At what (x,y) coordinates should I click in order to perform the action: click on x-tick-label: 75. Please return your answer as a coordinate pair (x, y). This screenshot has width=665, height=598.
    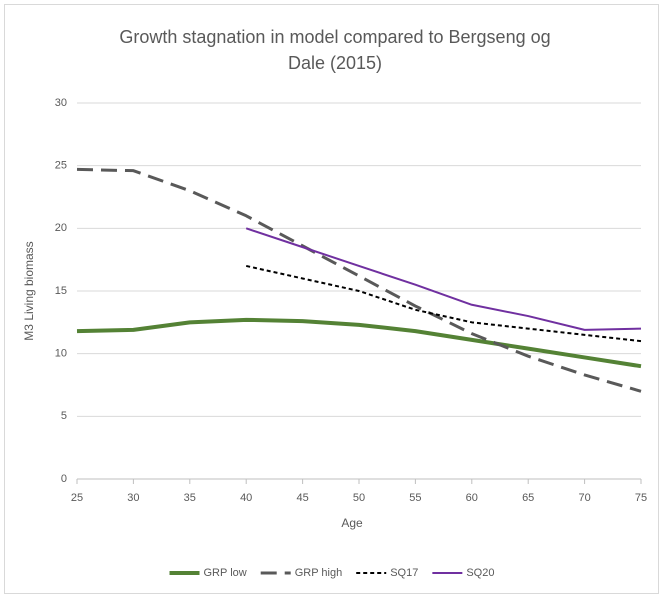
    Looking at the image, I should click on (641, 498).